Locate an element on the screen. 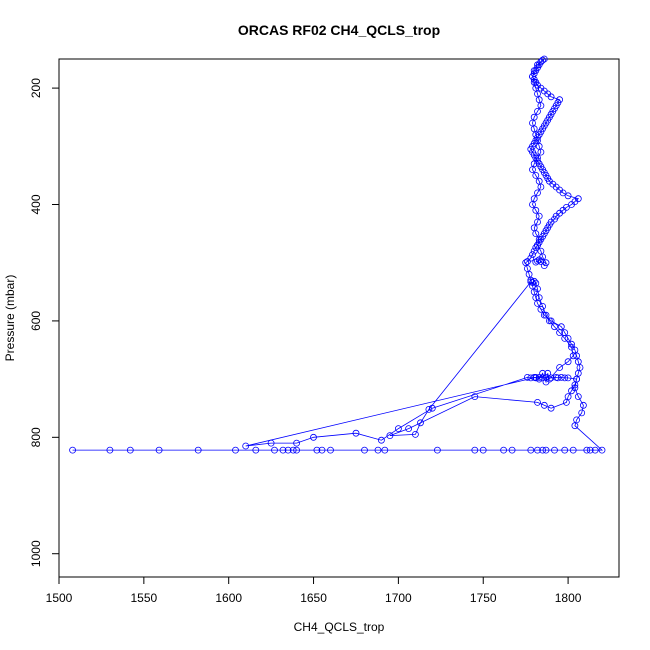 The width and height of the screenshot is (650, 650). y-tick-label: 200 is located at coordinates (36, 88).